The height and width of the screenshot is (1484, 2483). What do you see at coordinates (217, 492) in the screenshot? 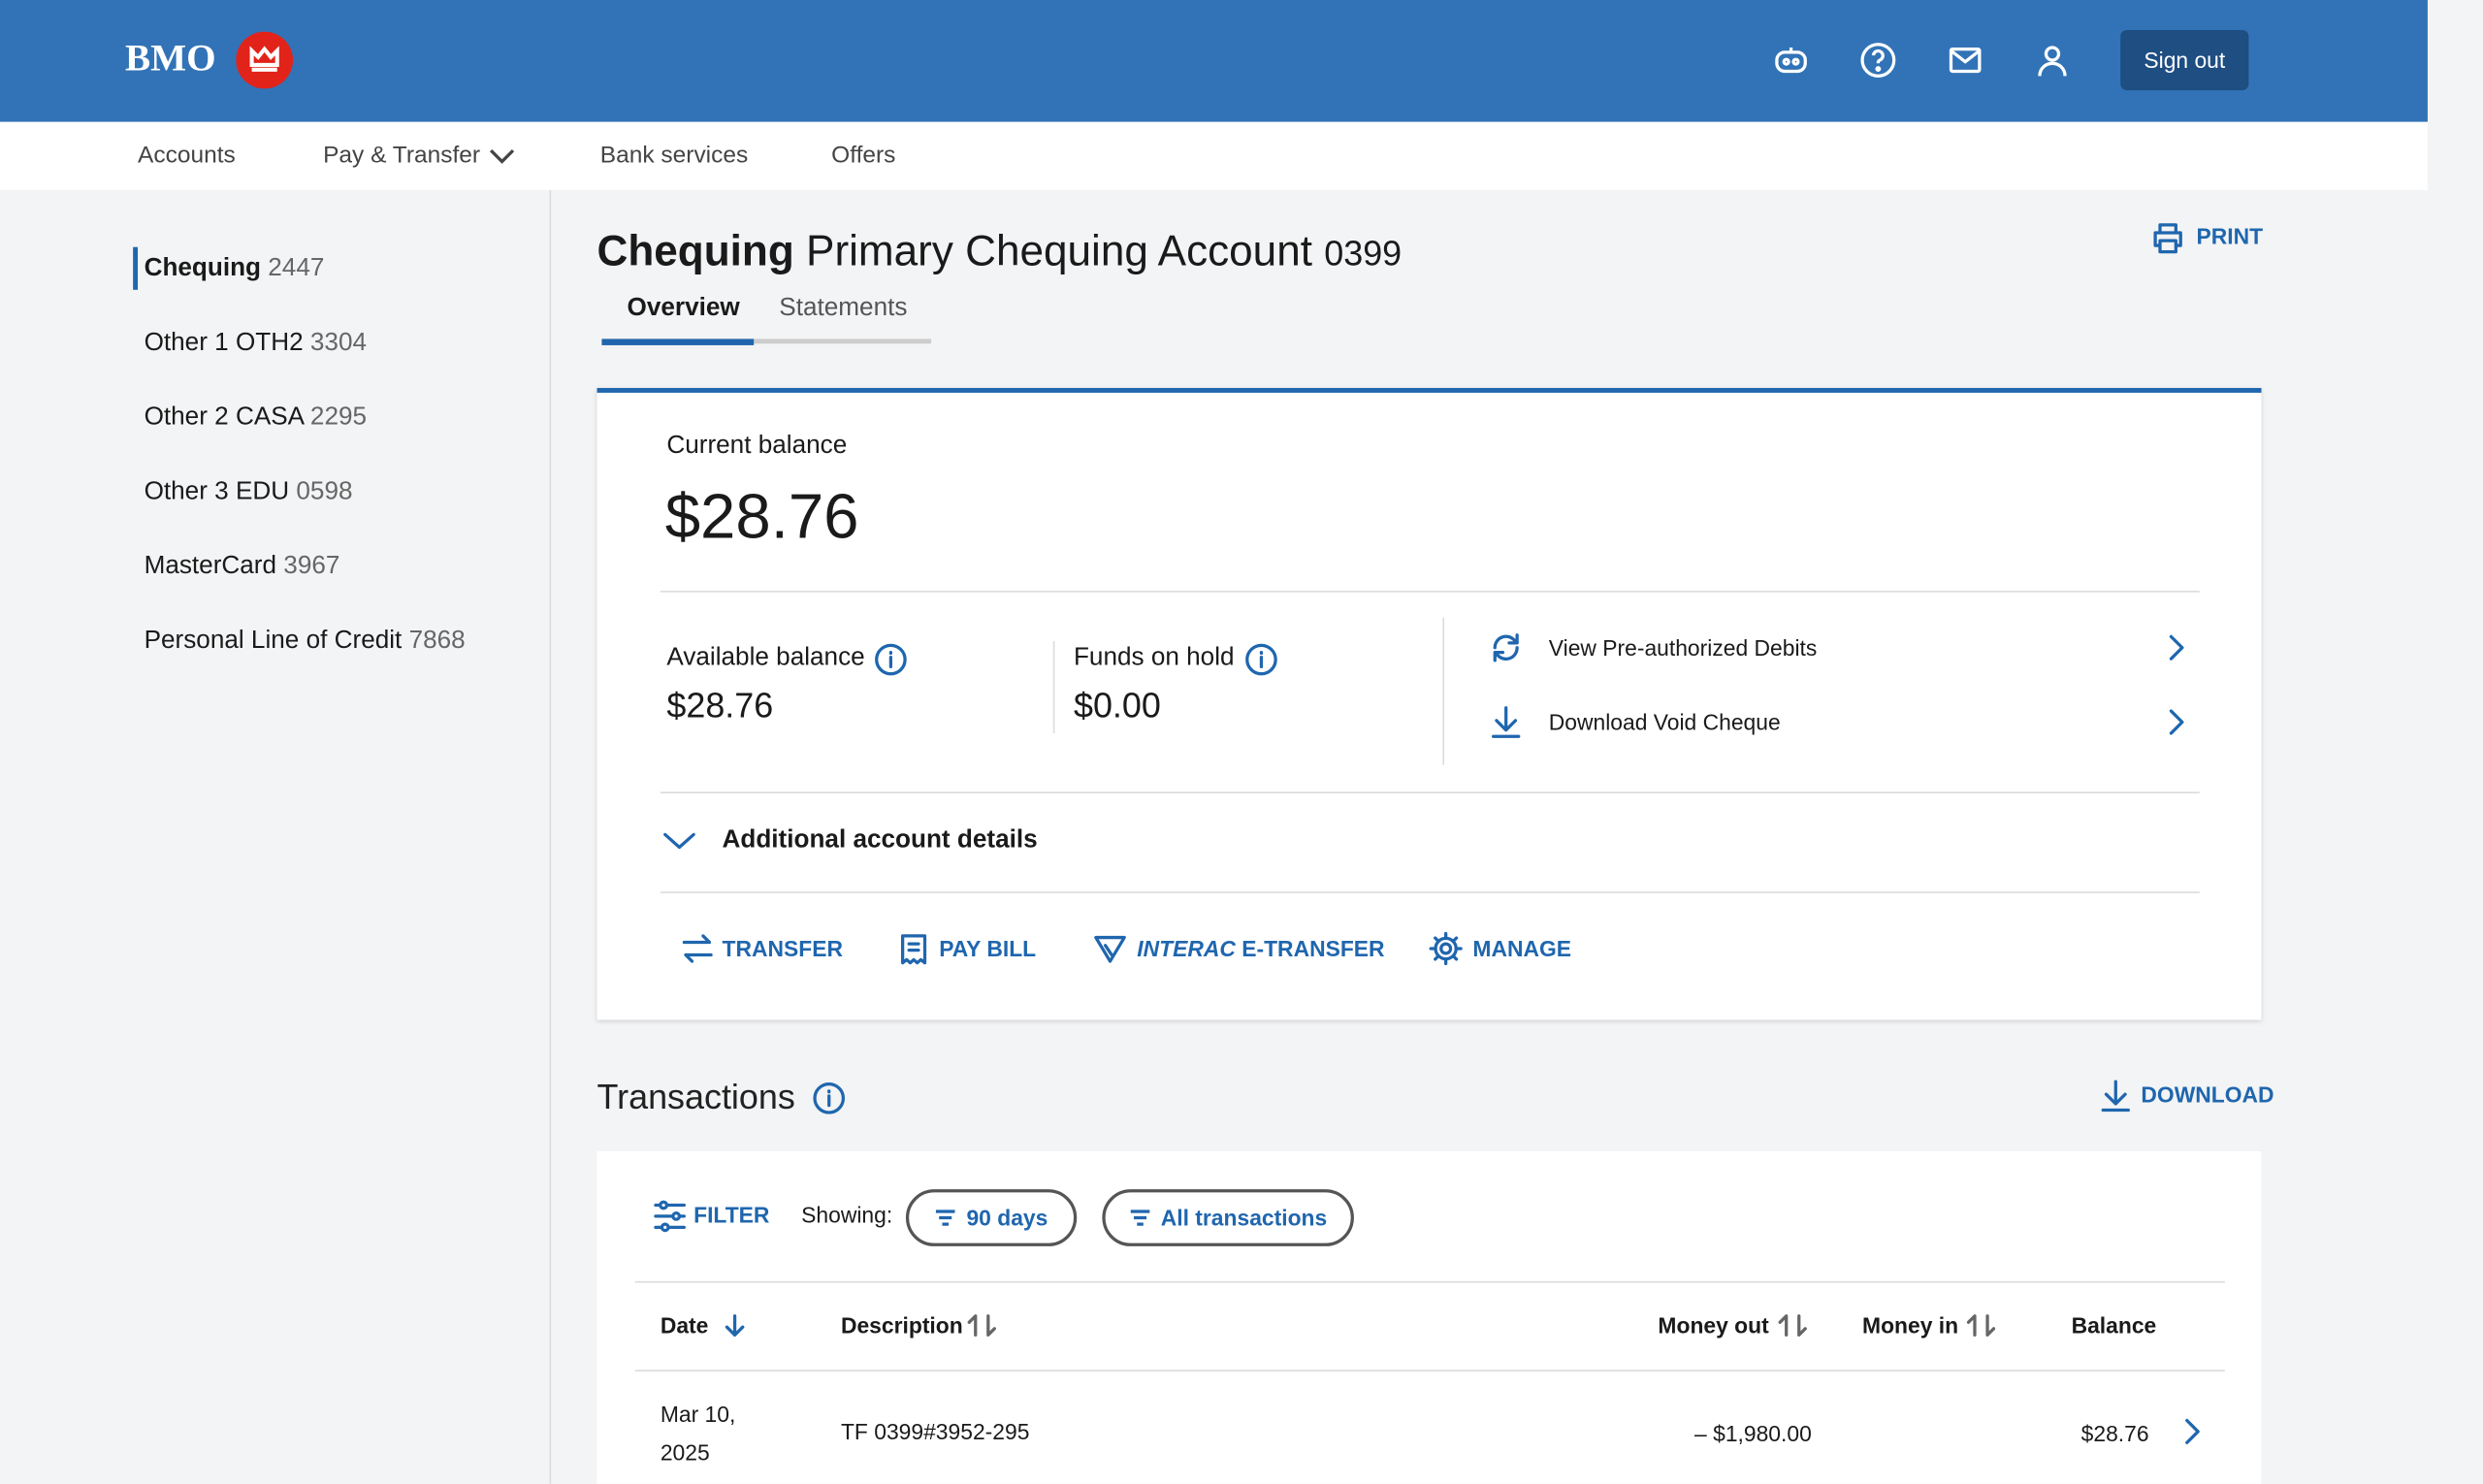
I see `account-name: Other 3 EDU` at bounding box center [217, 492].